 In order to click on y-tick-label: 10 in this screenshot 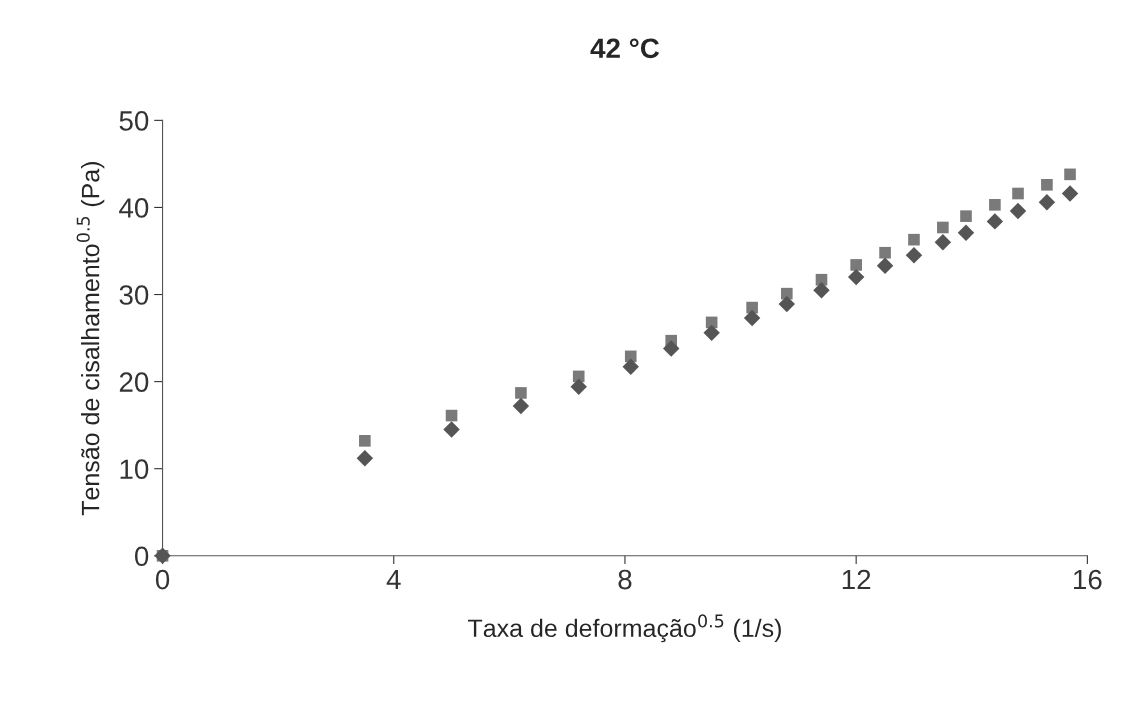, I will do `click(134, 469)`.